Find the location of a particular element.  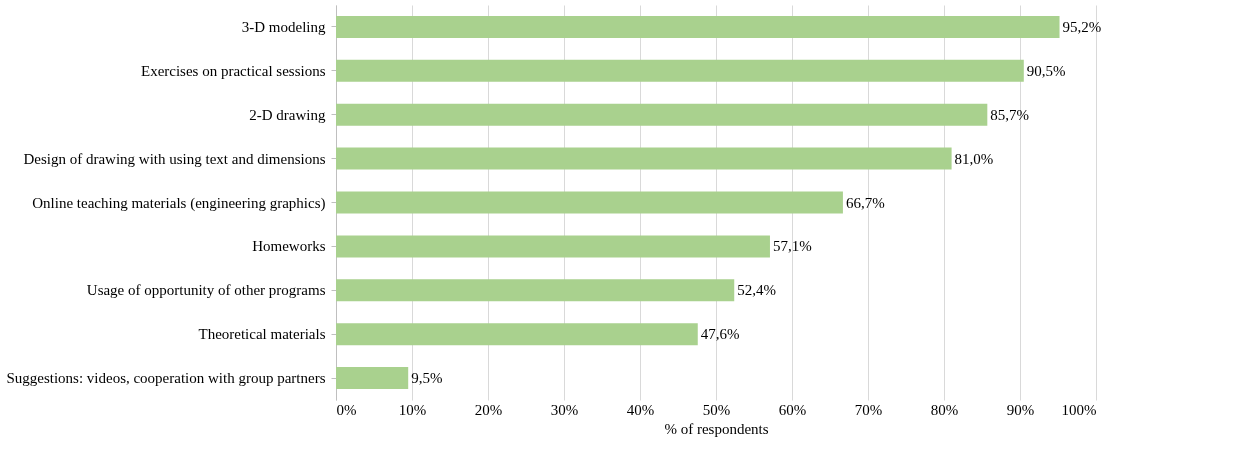

y-tick-label: Theoretical materials is located at coordinates (262, 334).